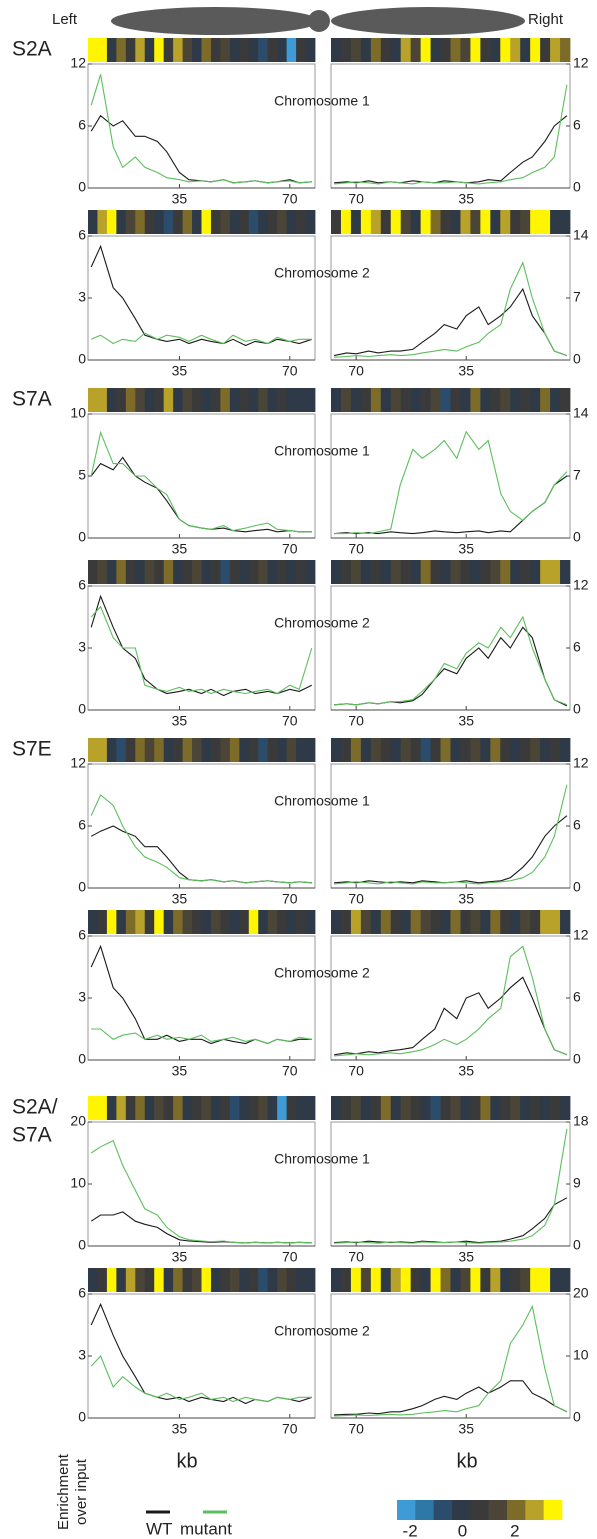  I want to click on y-tick-label: 3, so click(82, 1355).